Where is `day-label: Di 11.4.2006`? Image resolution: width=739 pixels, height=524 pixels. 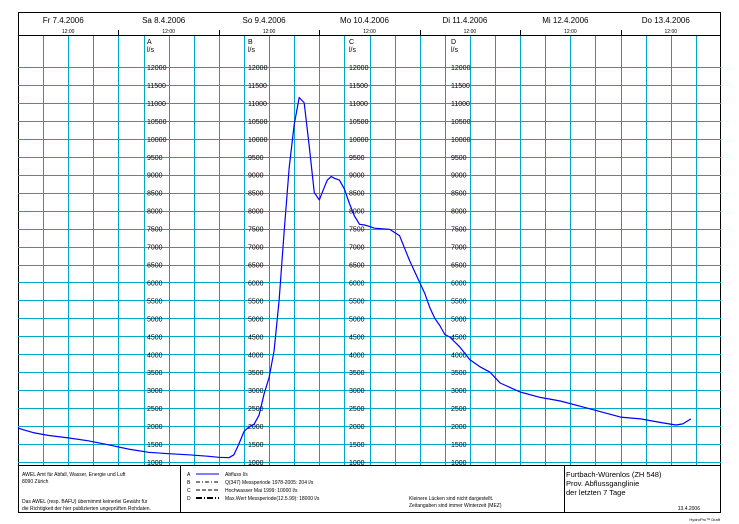 day-label: Di 11.4.2006 is located at coordinates (465, 20).